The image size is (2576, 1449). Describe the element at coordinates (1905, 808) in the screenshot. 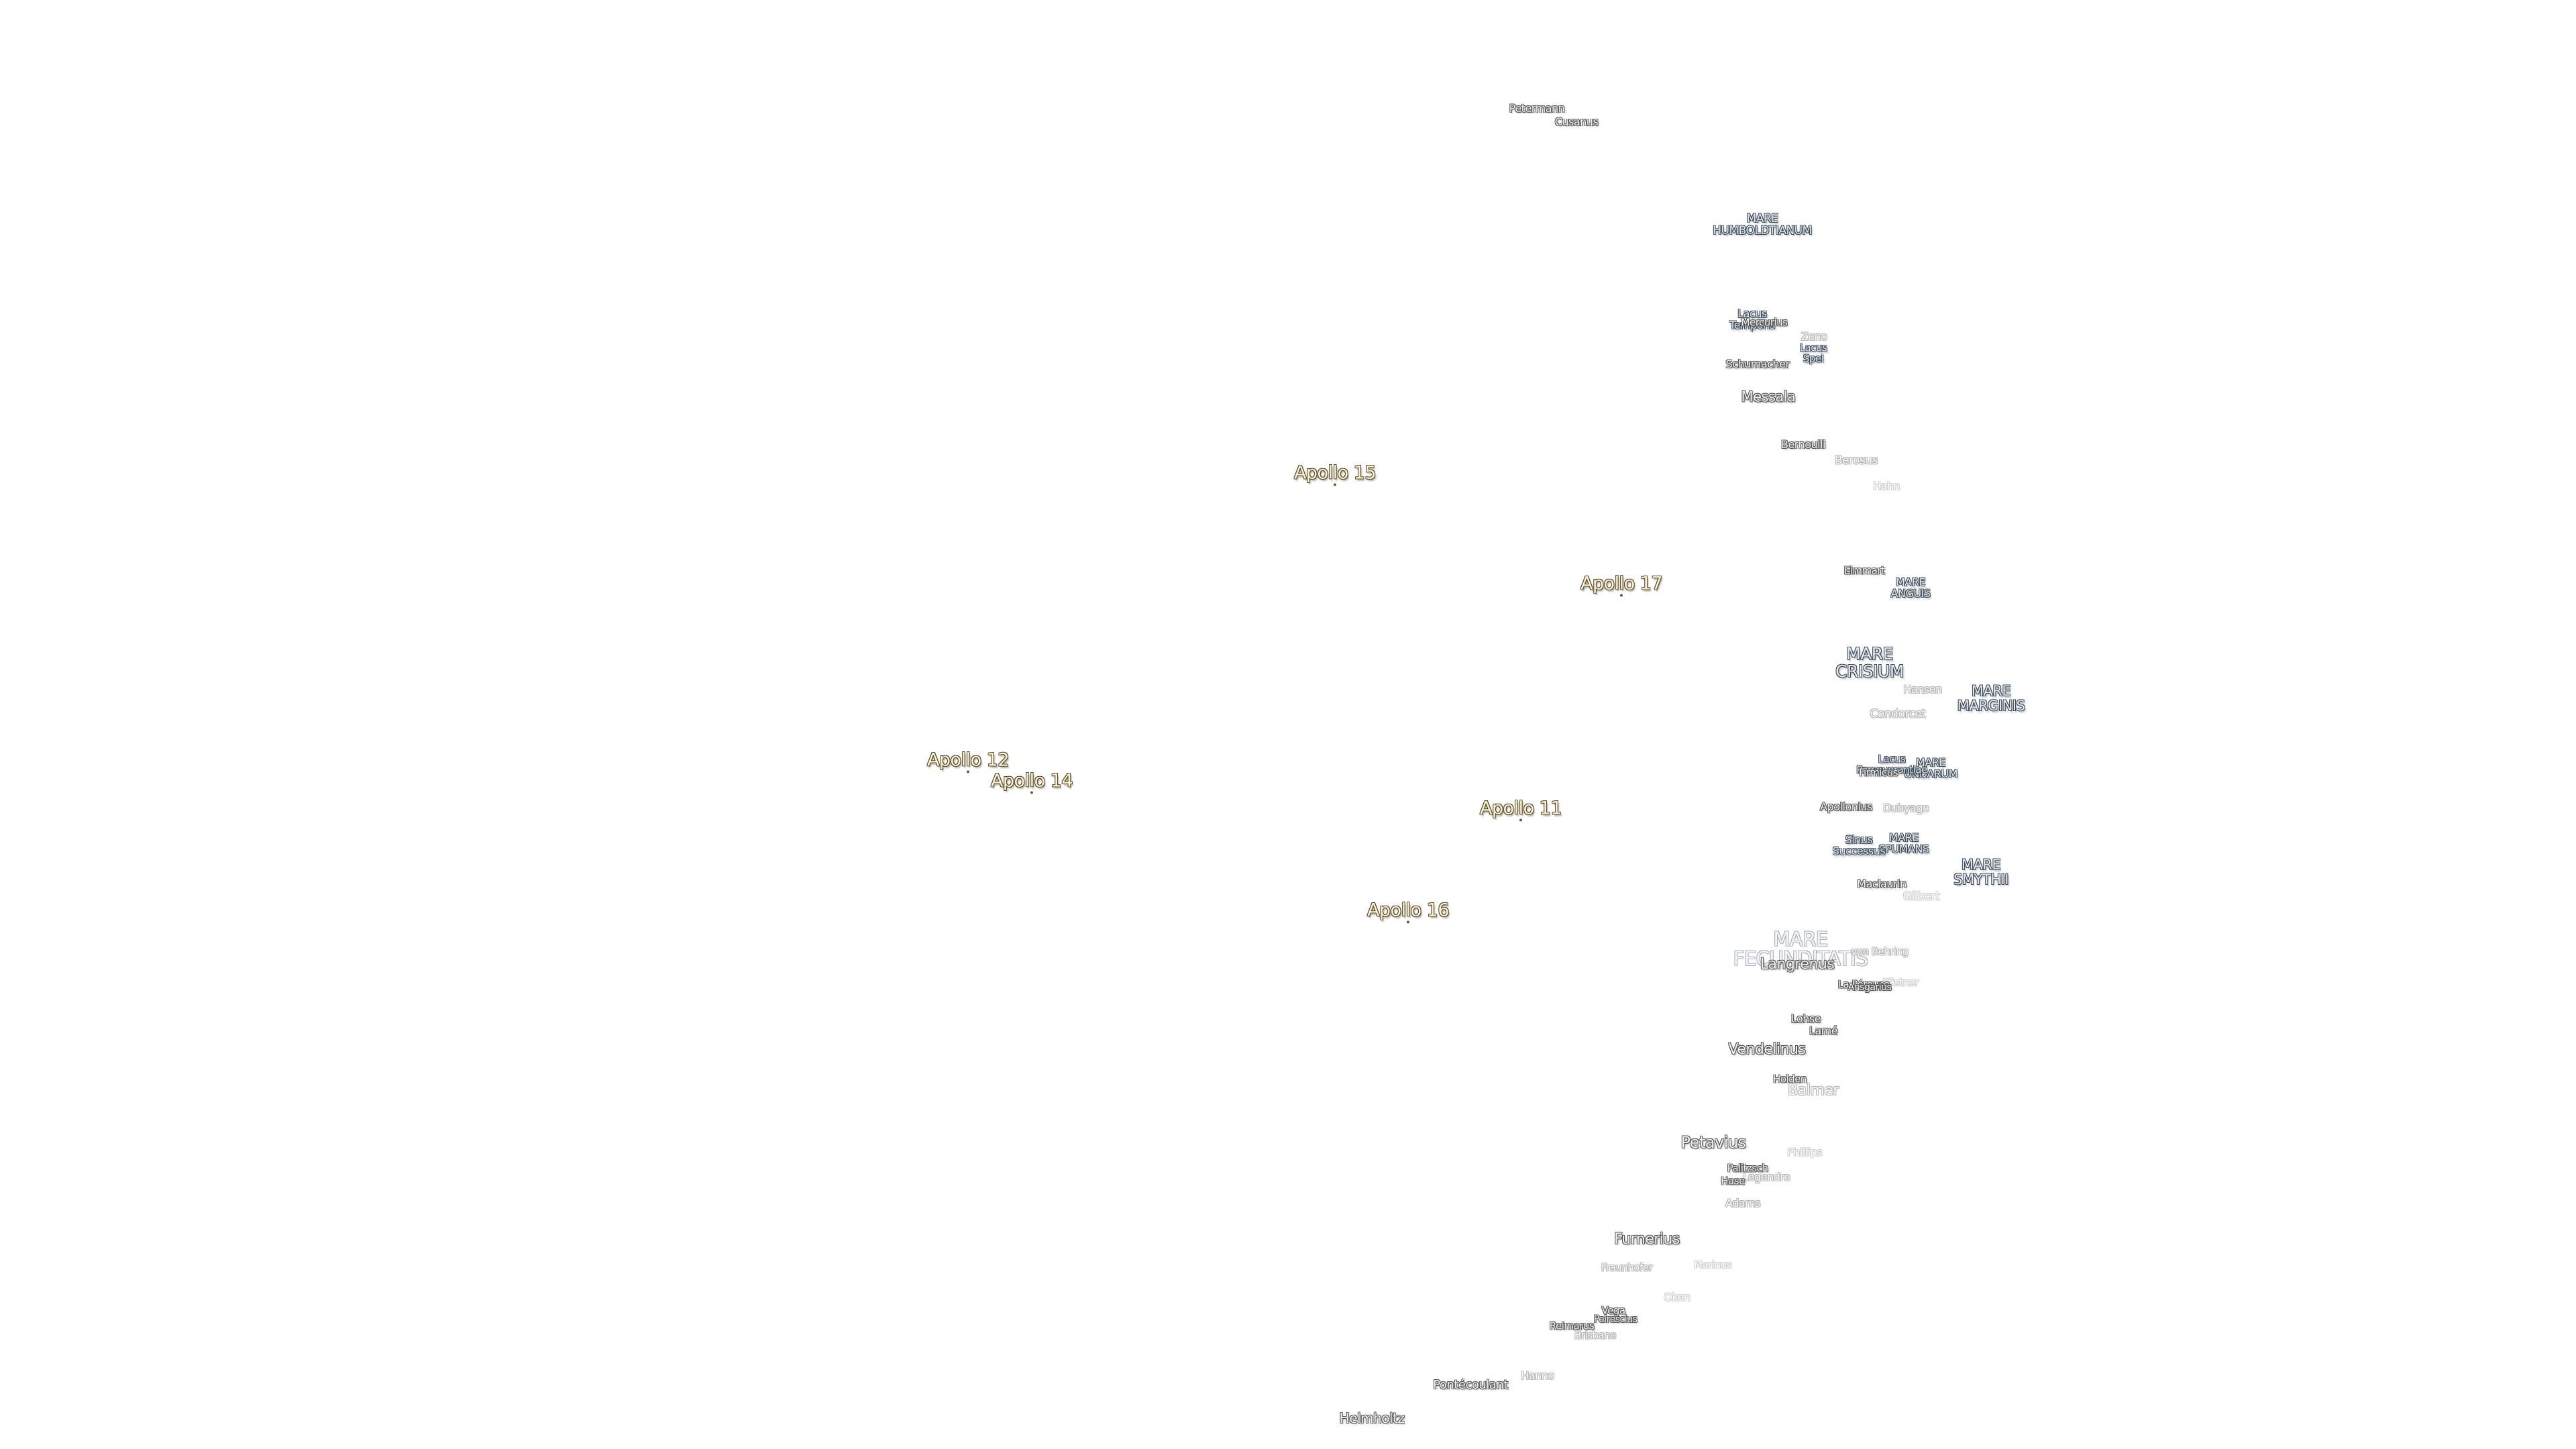

I see `crater-dubyago-label: Dubyago` at that location.